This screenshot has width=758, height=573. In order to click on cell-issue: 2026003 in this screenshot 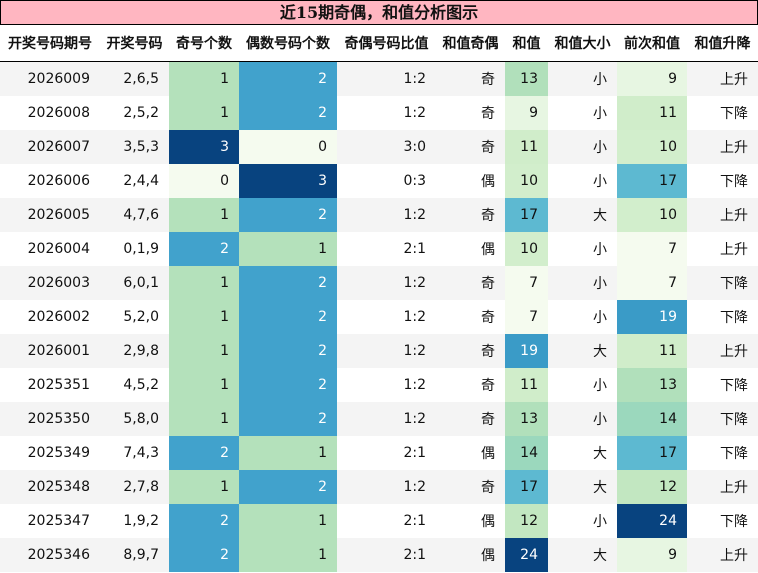, I will do `click(50, 283)`.